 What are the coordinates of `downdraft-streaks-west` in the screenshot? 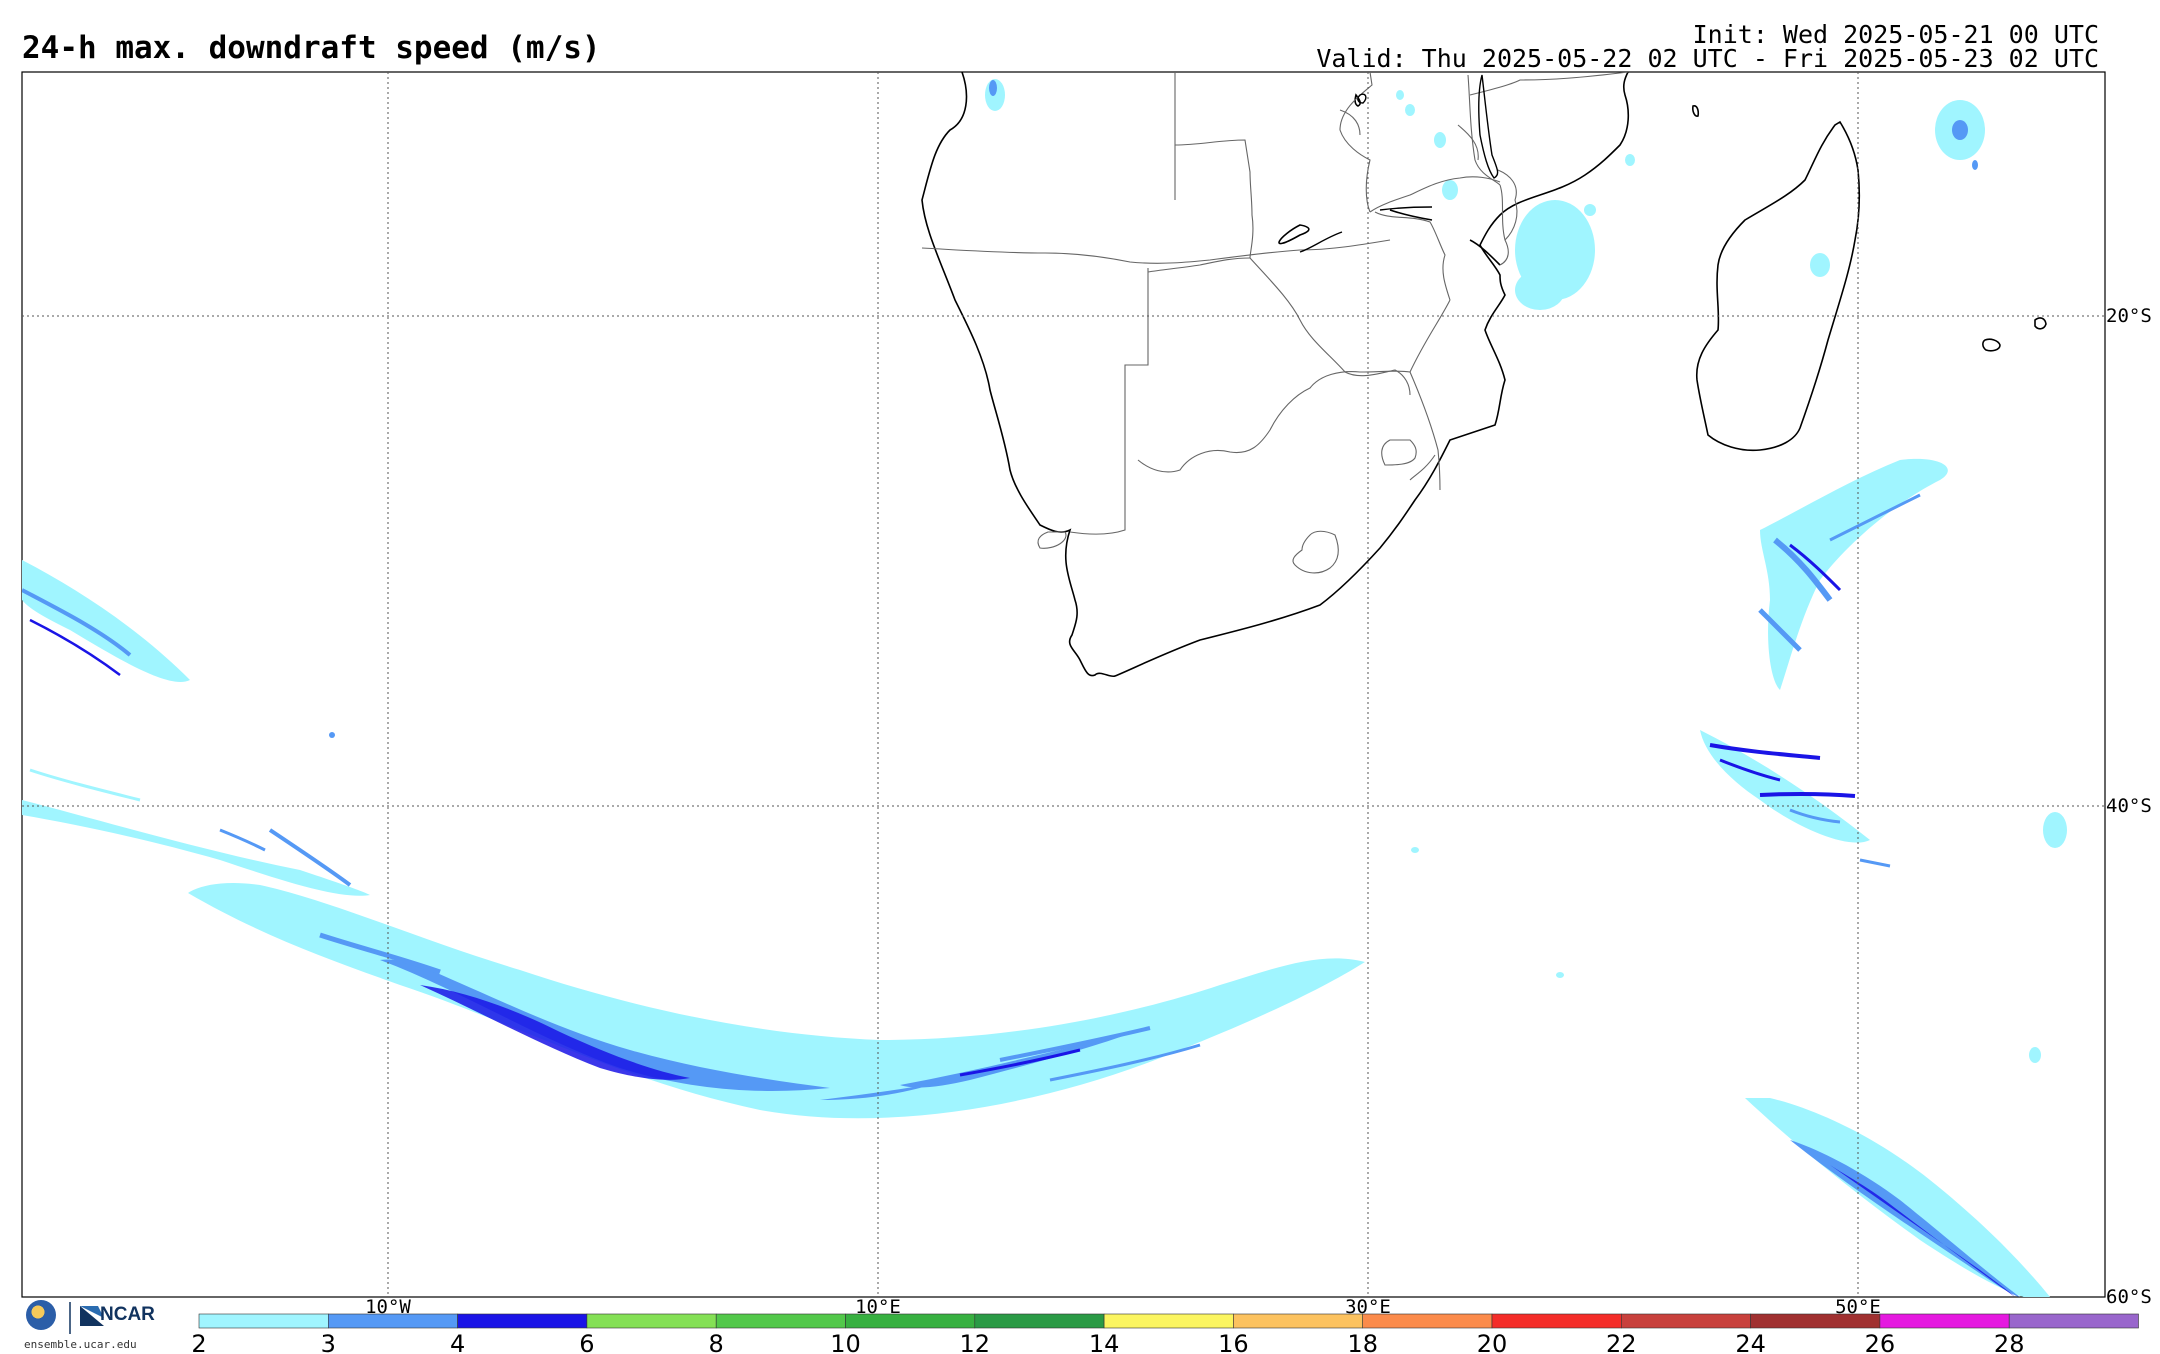 It's located at (196, 728).